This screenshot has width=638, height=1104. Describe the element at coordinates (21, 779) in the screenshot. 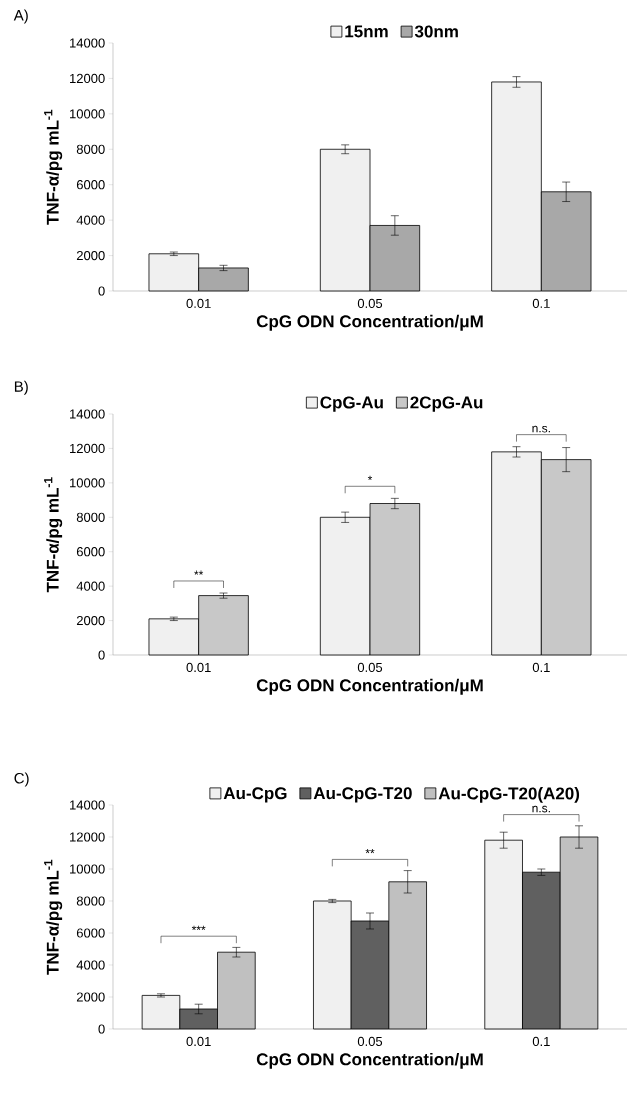

I see `chart-title: C)` at that location.